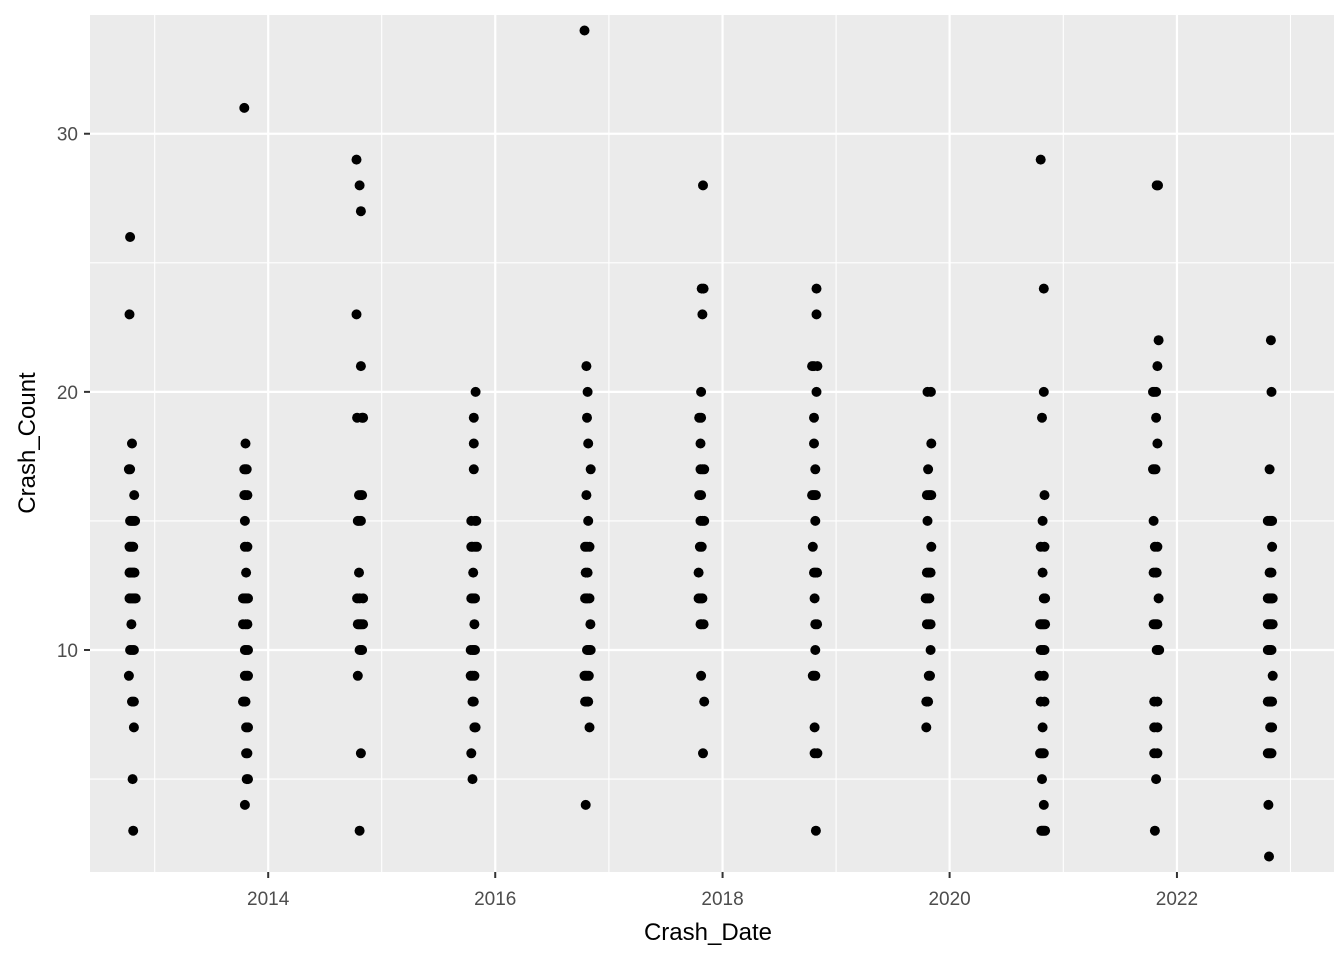  I want to click on x-tick-label: 2018, so click(722, 899).